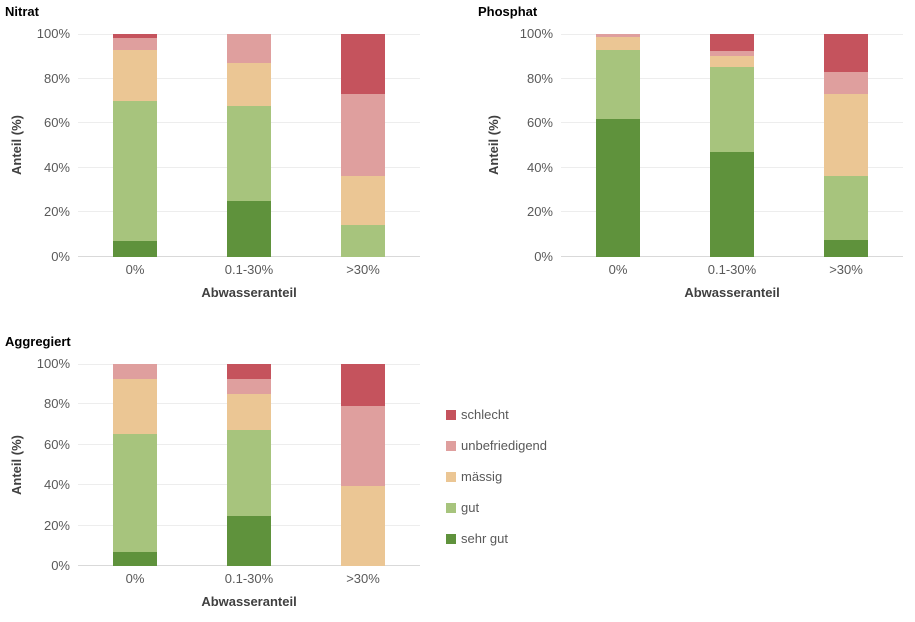 Image resolution: width=915 pixels, height=622 pixels. Describe the element at coordinates (504, 445) in the screenshot. I see `legend-label: unbefriedigend` at that location.